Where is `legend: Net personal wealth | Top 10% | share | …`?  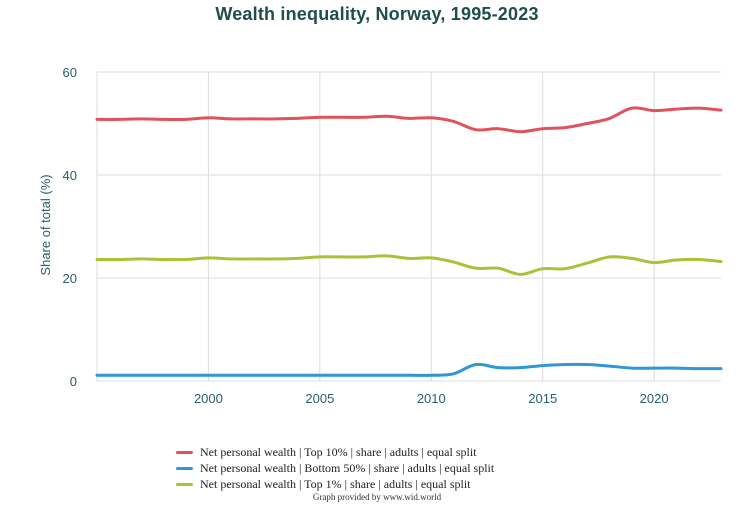
legend: Net personal wealth | Top 10% | share | … is located at coordinates (335, 468).